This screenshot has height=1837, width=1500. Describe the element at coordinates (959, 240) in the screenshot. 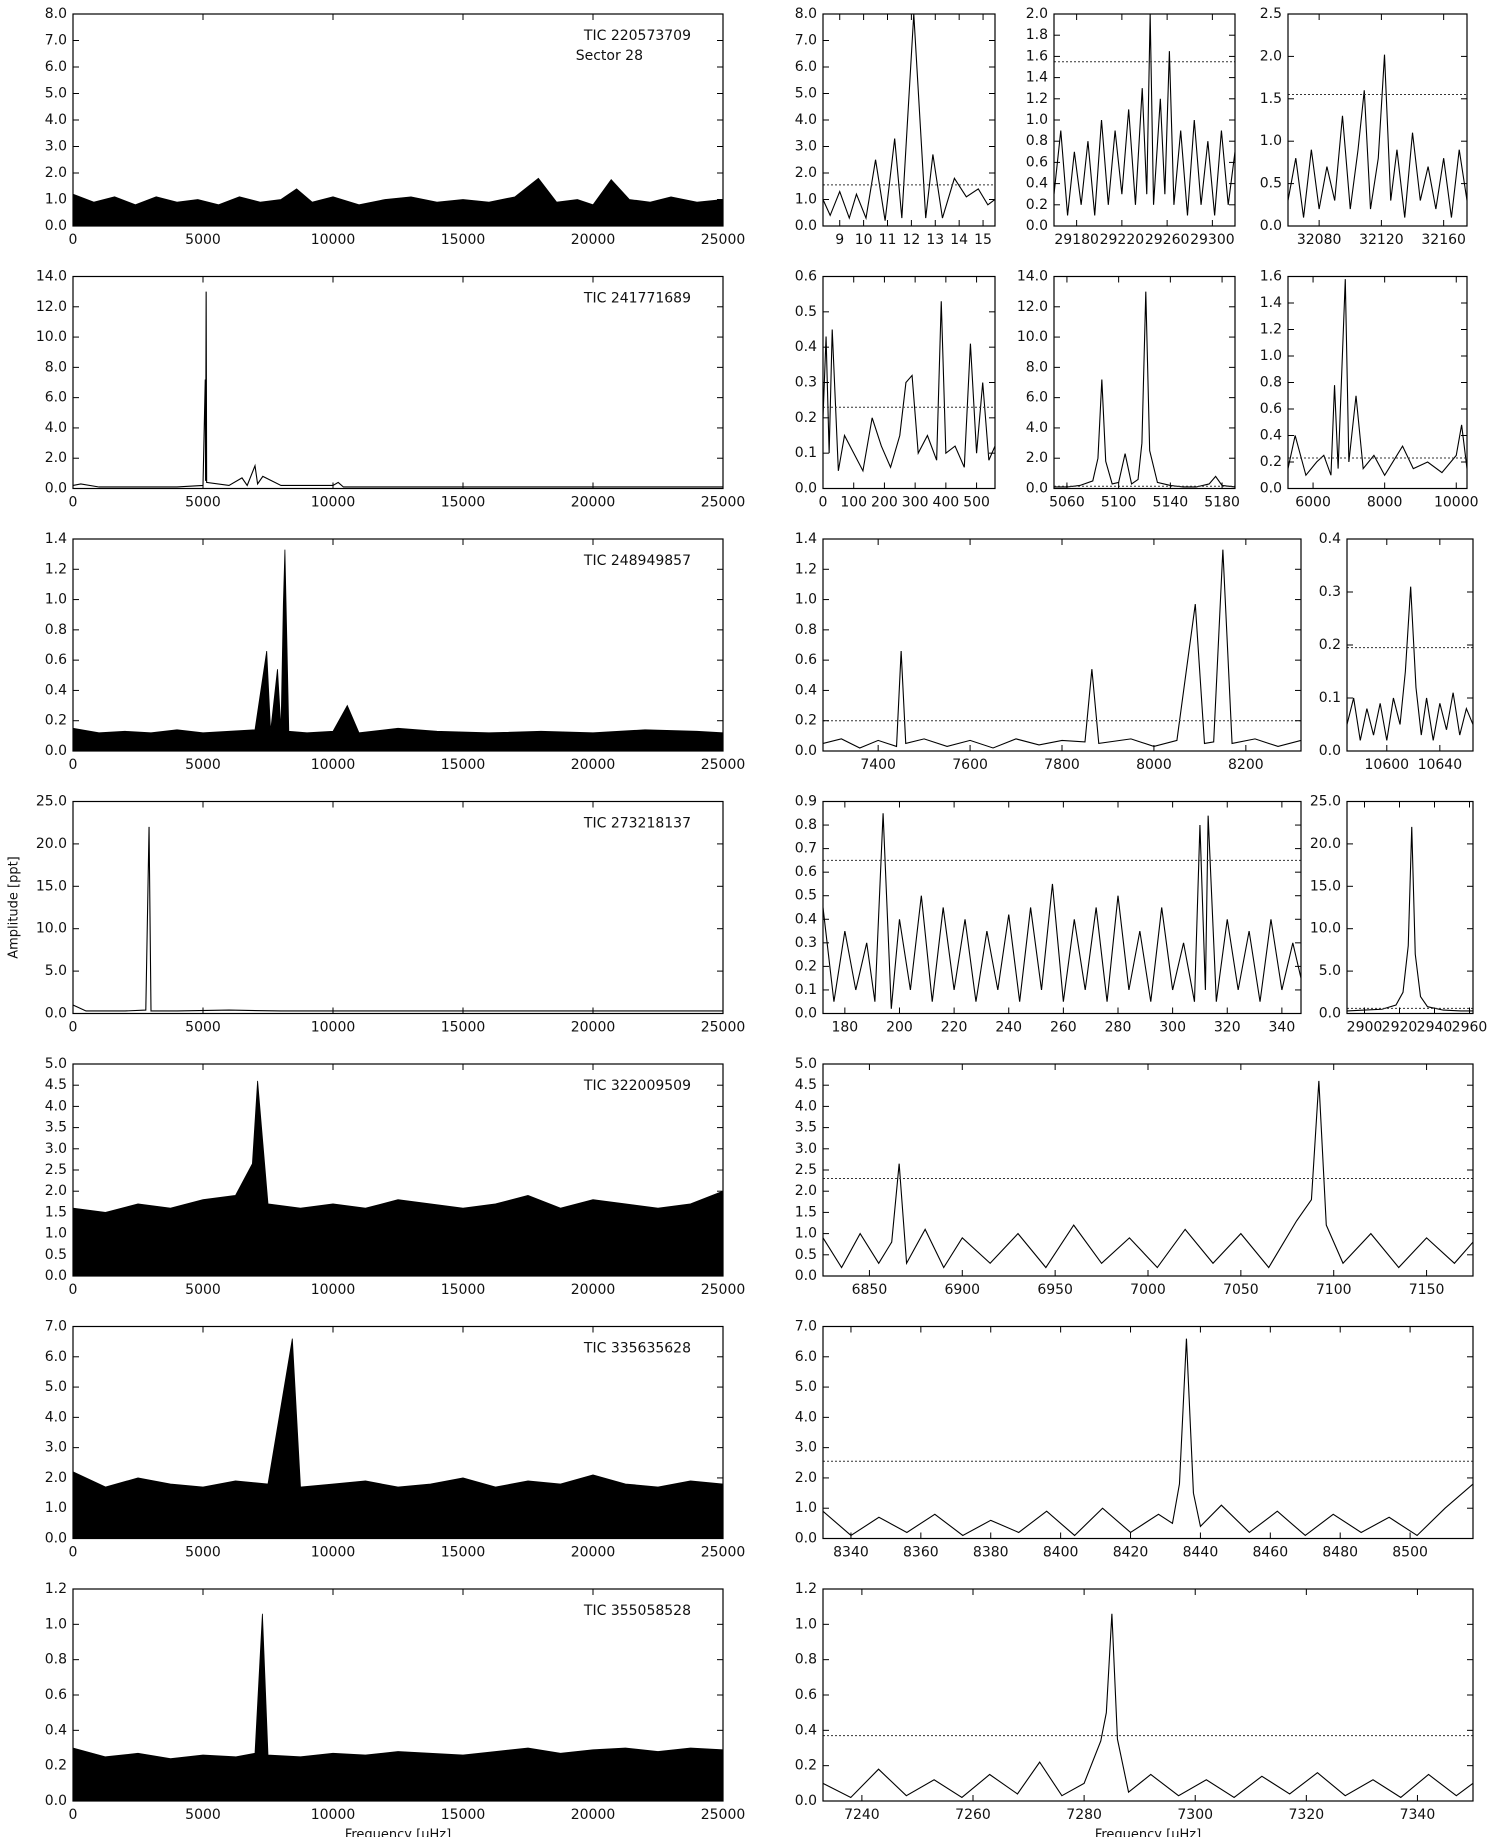

I see `x-tick-label: 14` at that location.